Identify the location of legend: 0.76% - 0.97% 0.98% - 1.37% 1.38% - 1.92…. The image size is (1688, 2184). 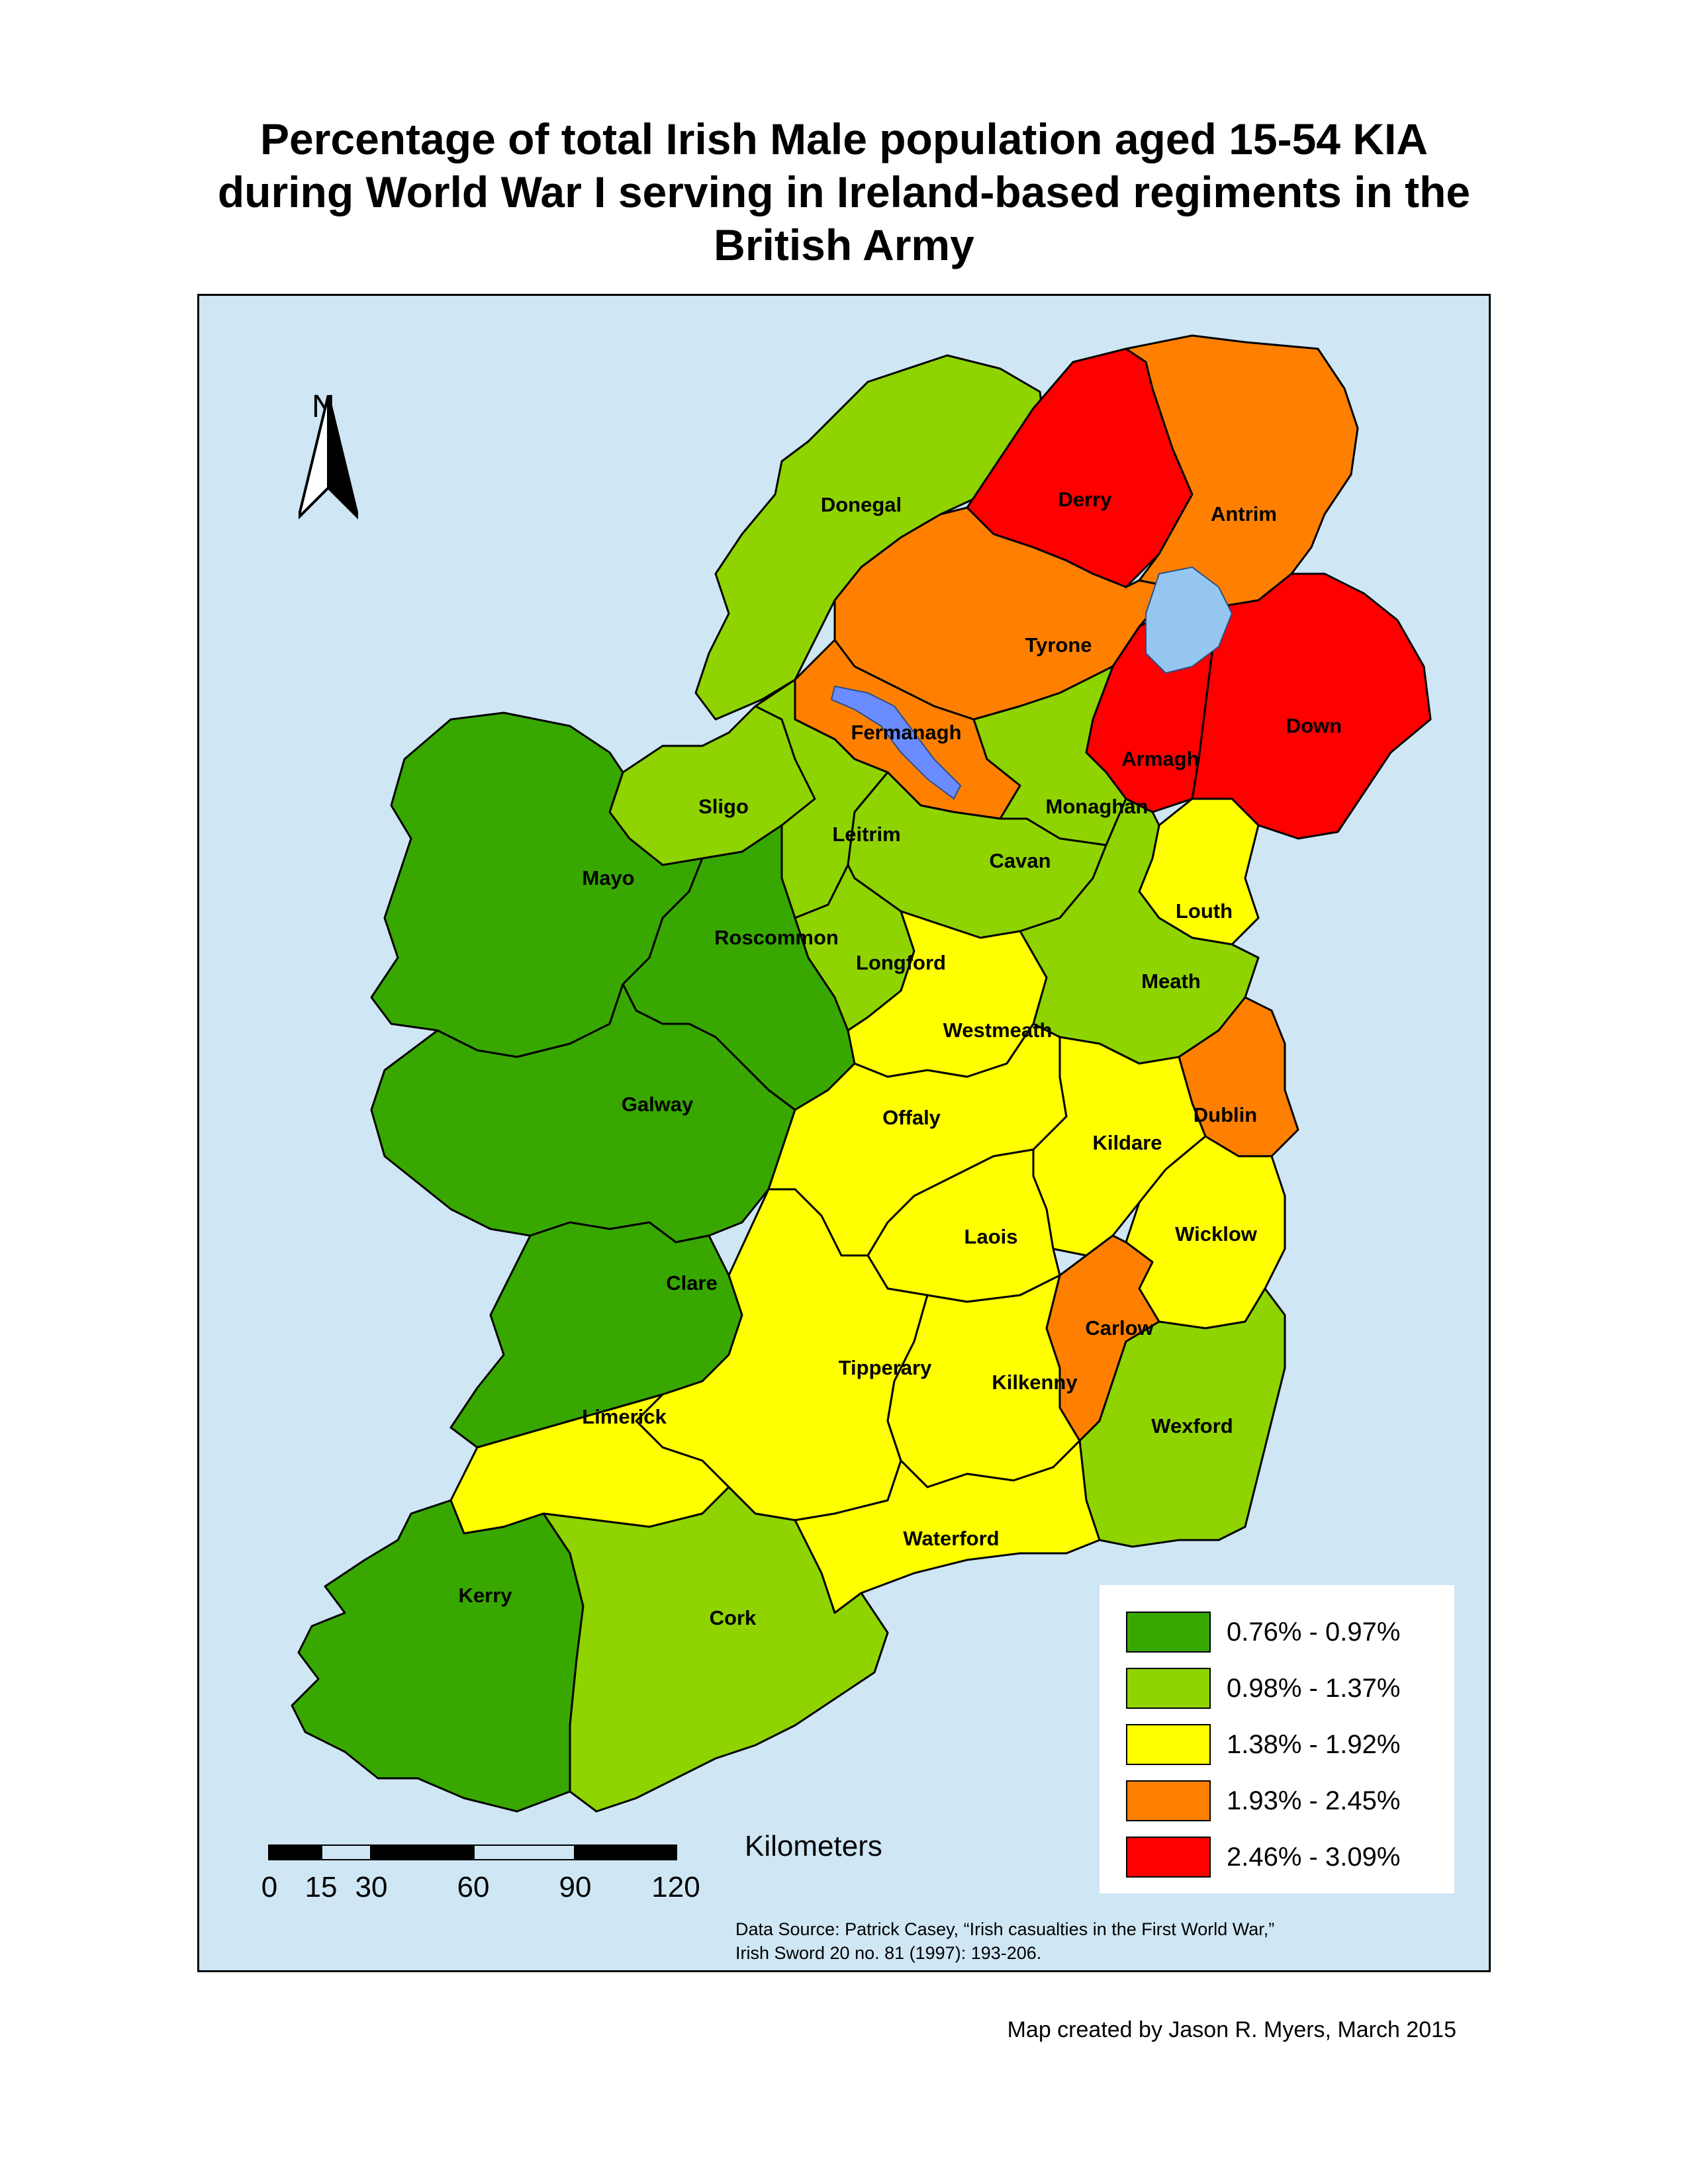
(1277, 1739).